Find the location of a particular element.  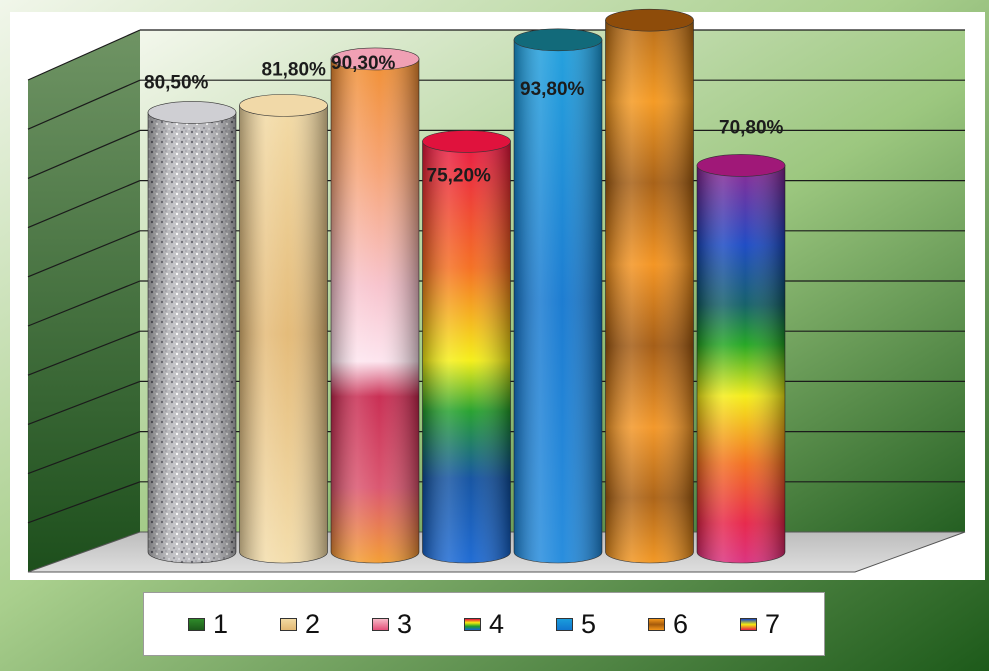

legend-label: 7 is located at coordinates (772, 623).